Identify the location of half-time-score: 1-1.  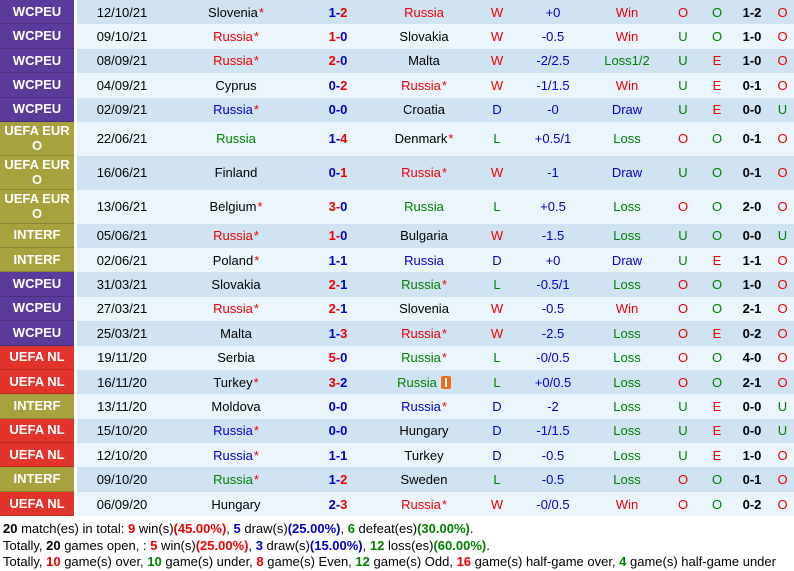
(752, 260).